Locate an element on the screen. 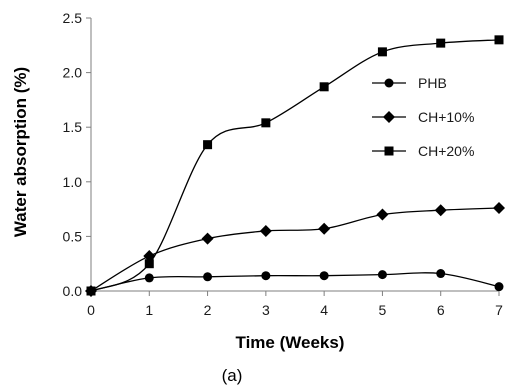 Image resolution: width=511 pixels, height=390 pixels. x-tick-label: 4 is located at coordinates (324, 310).